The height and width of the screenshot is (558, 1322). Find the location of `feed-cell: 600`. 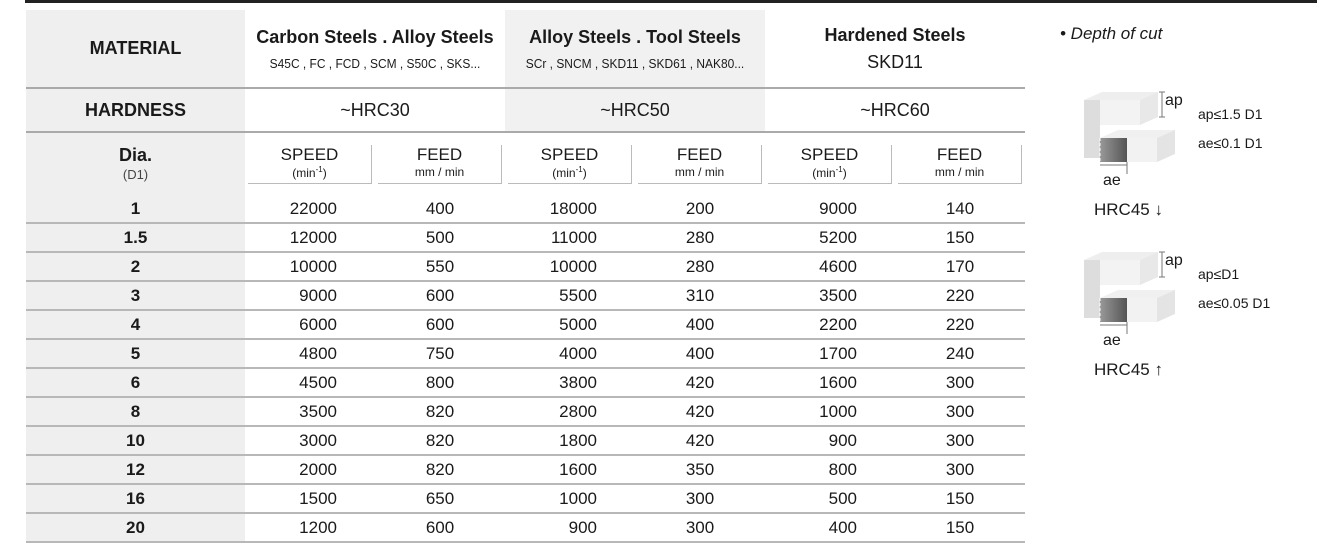

feed-cell: 600 is located at coordinates (440, 296).